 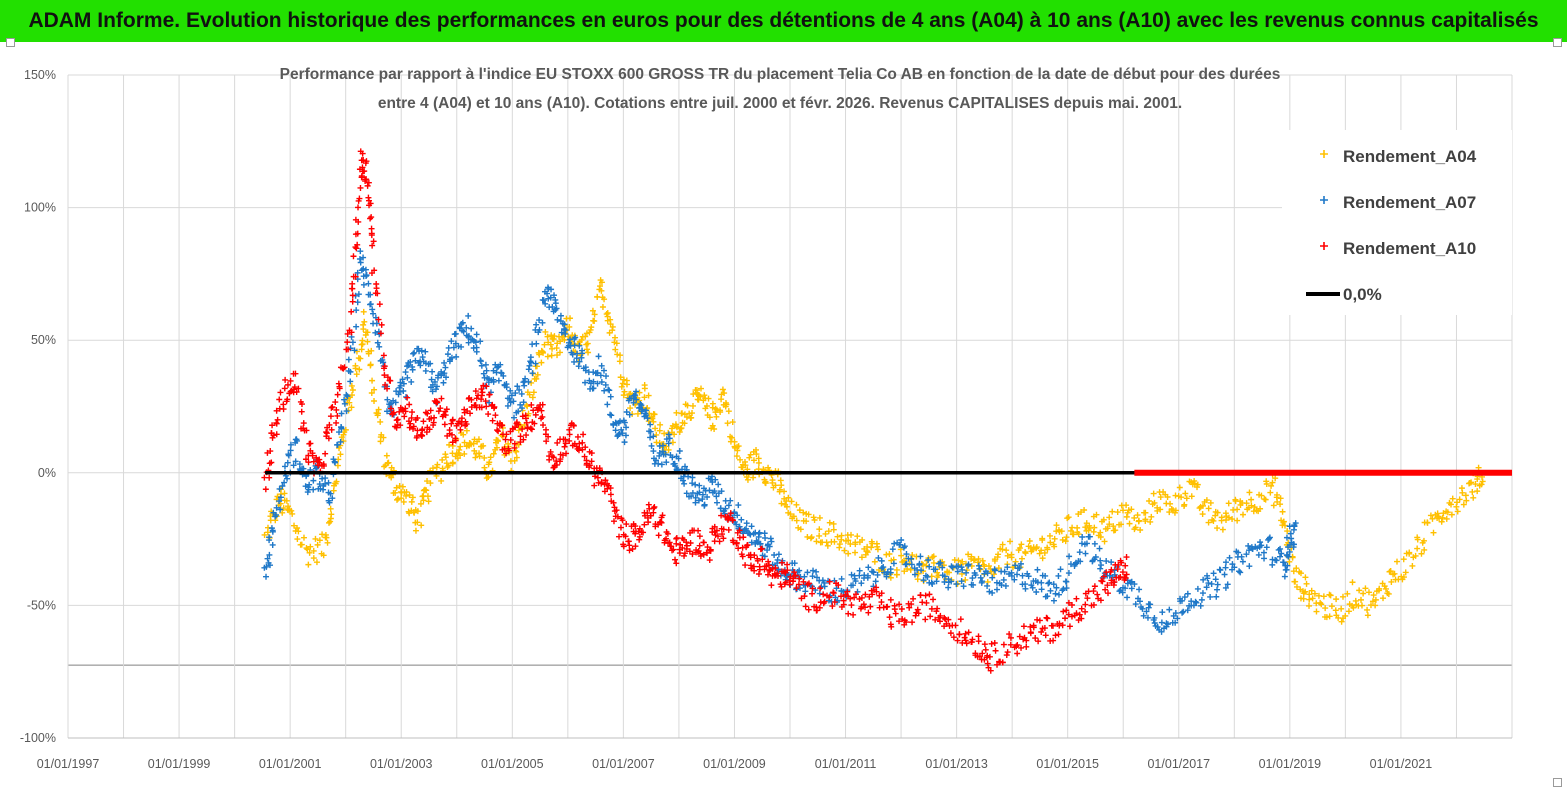 I want to click on selection-handle-top-right, so click(x=1557, y=42).